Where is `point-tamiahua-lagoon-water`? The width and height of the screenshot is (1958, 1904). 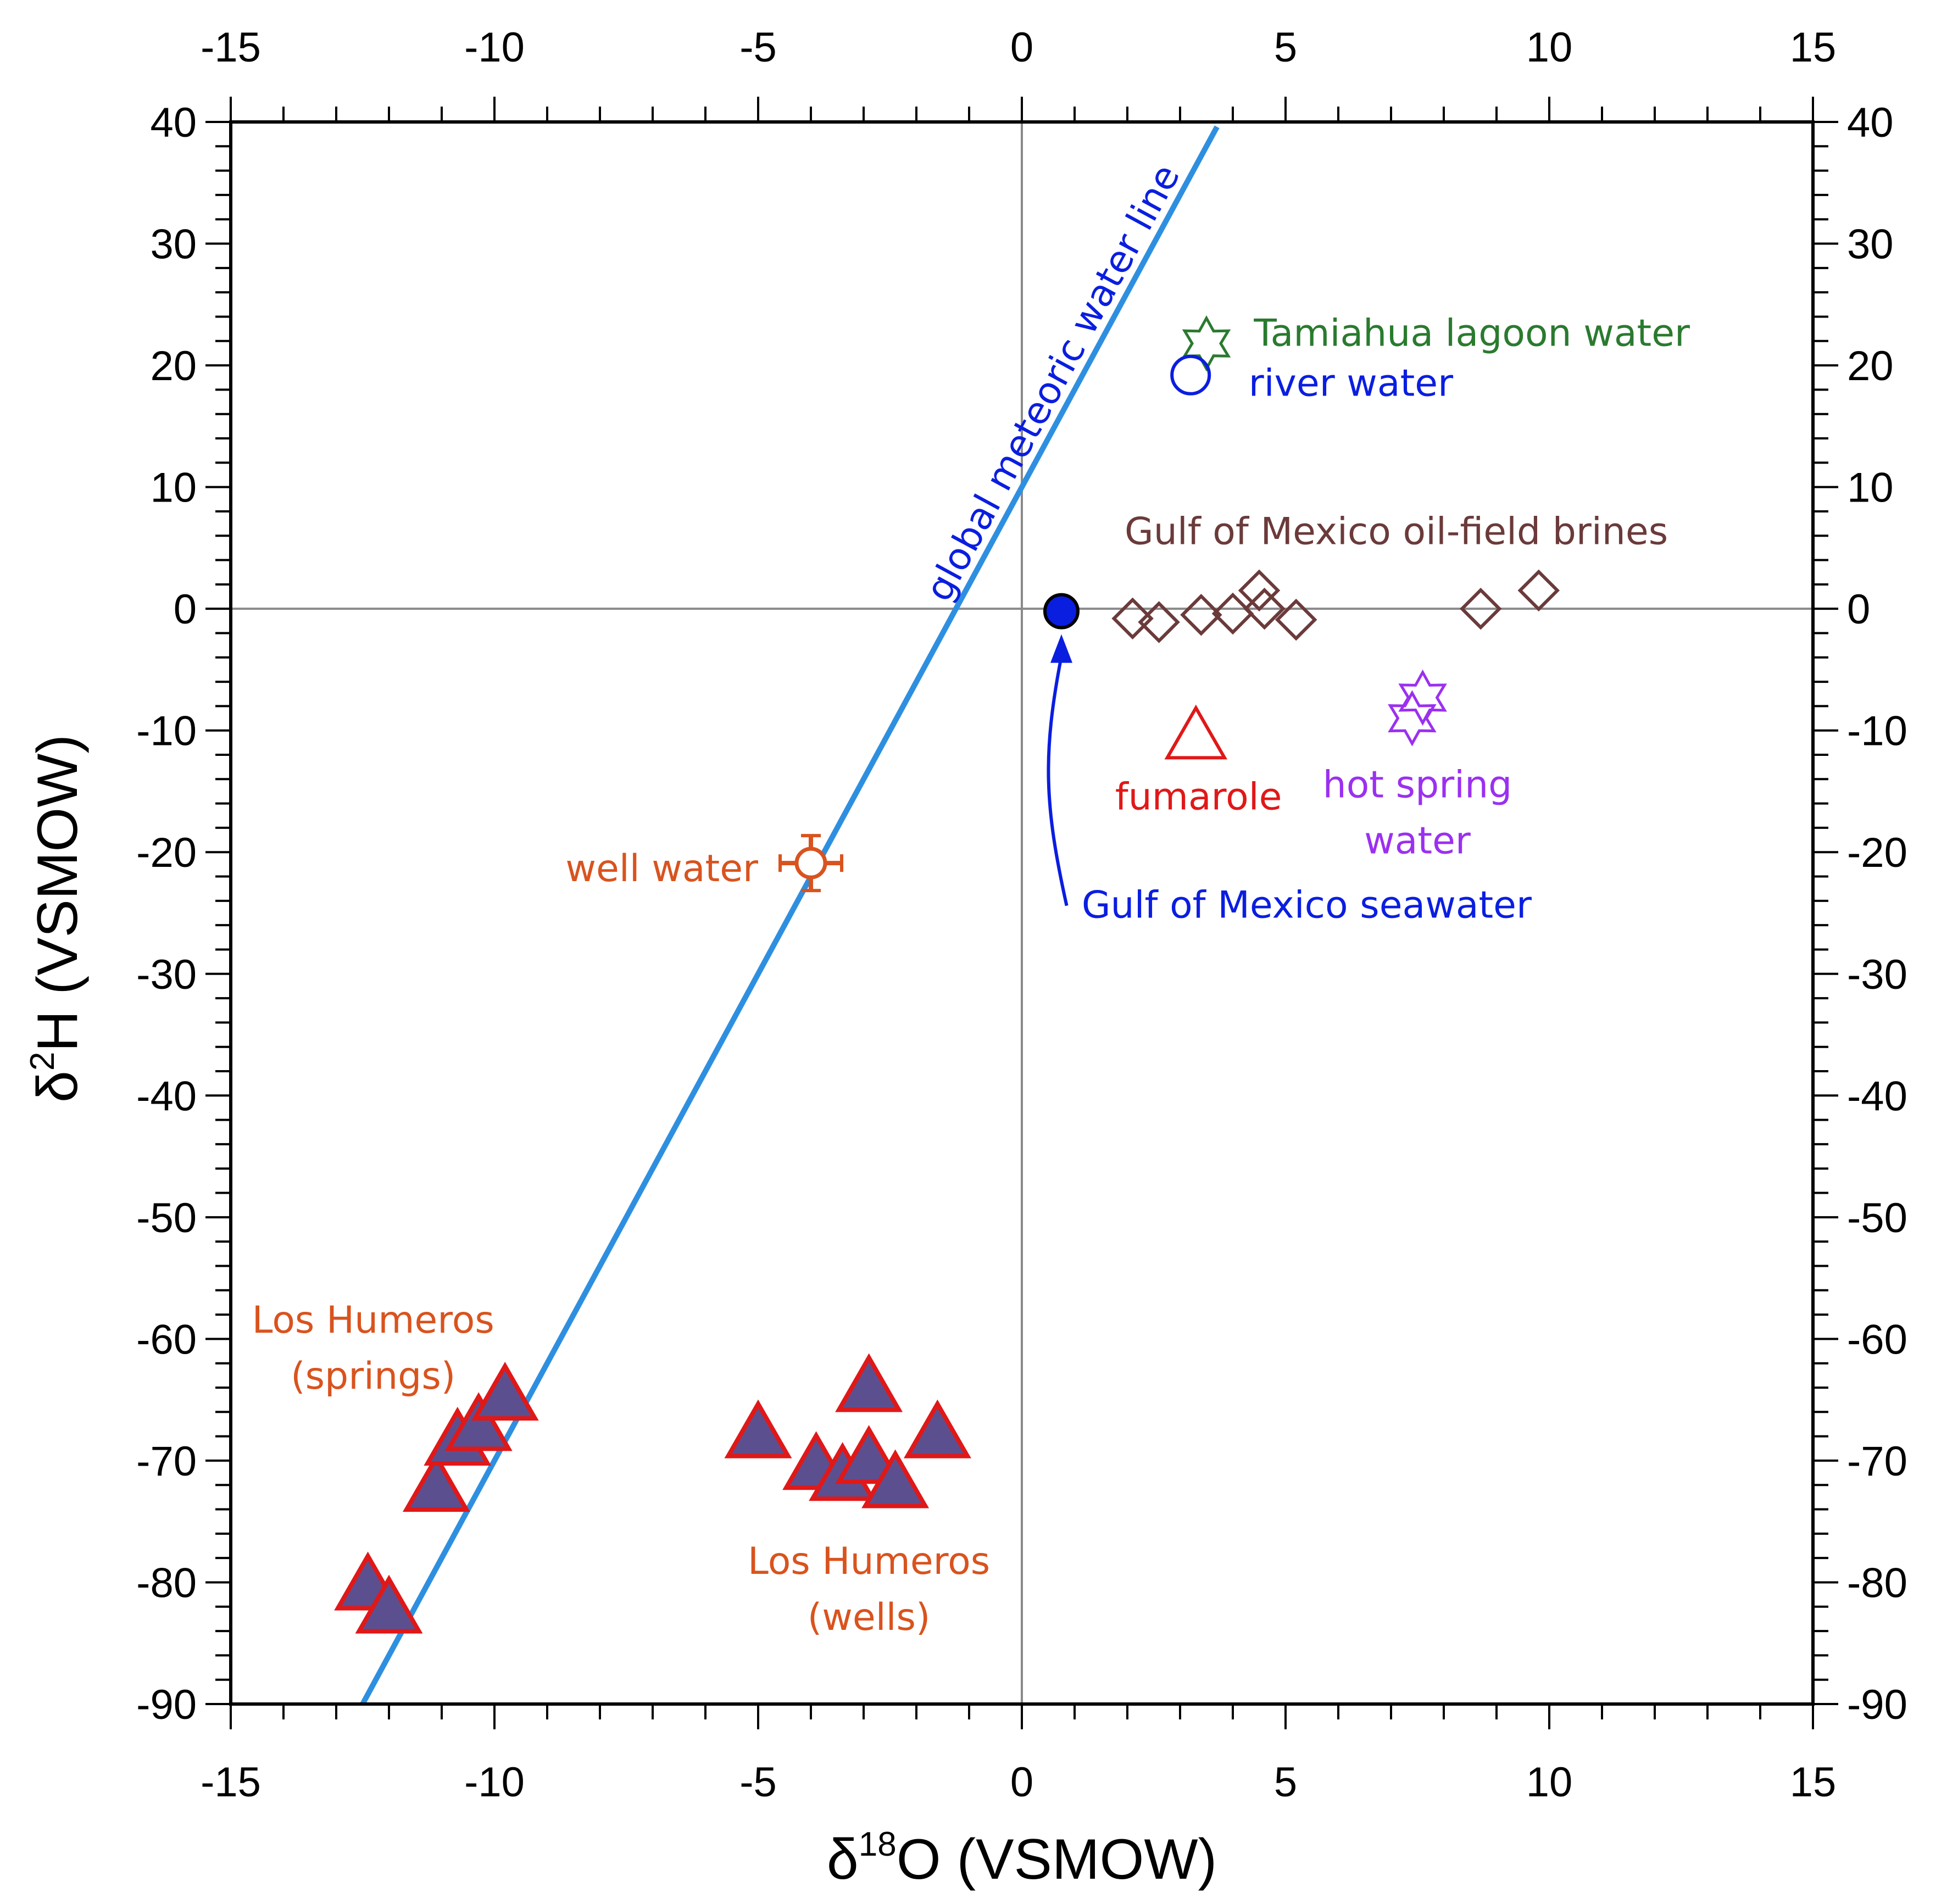
point-tamiahua-lagoon-water is located at coordinates (1206, 343).